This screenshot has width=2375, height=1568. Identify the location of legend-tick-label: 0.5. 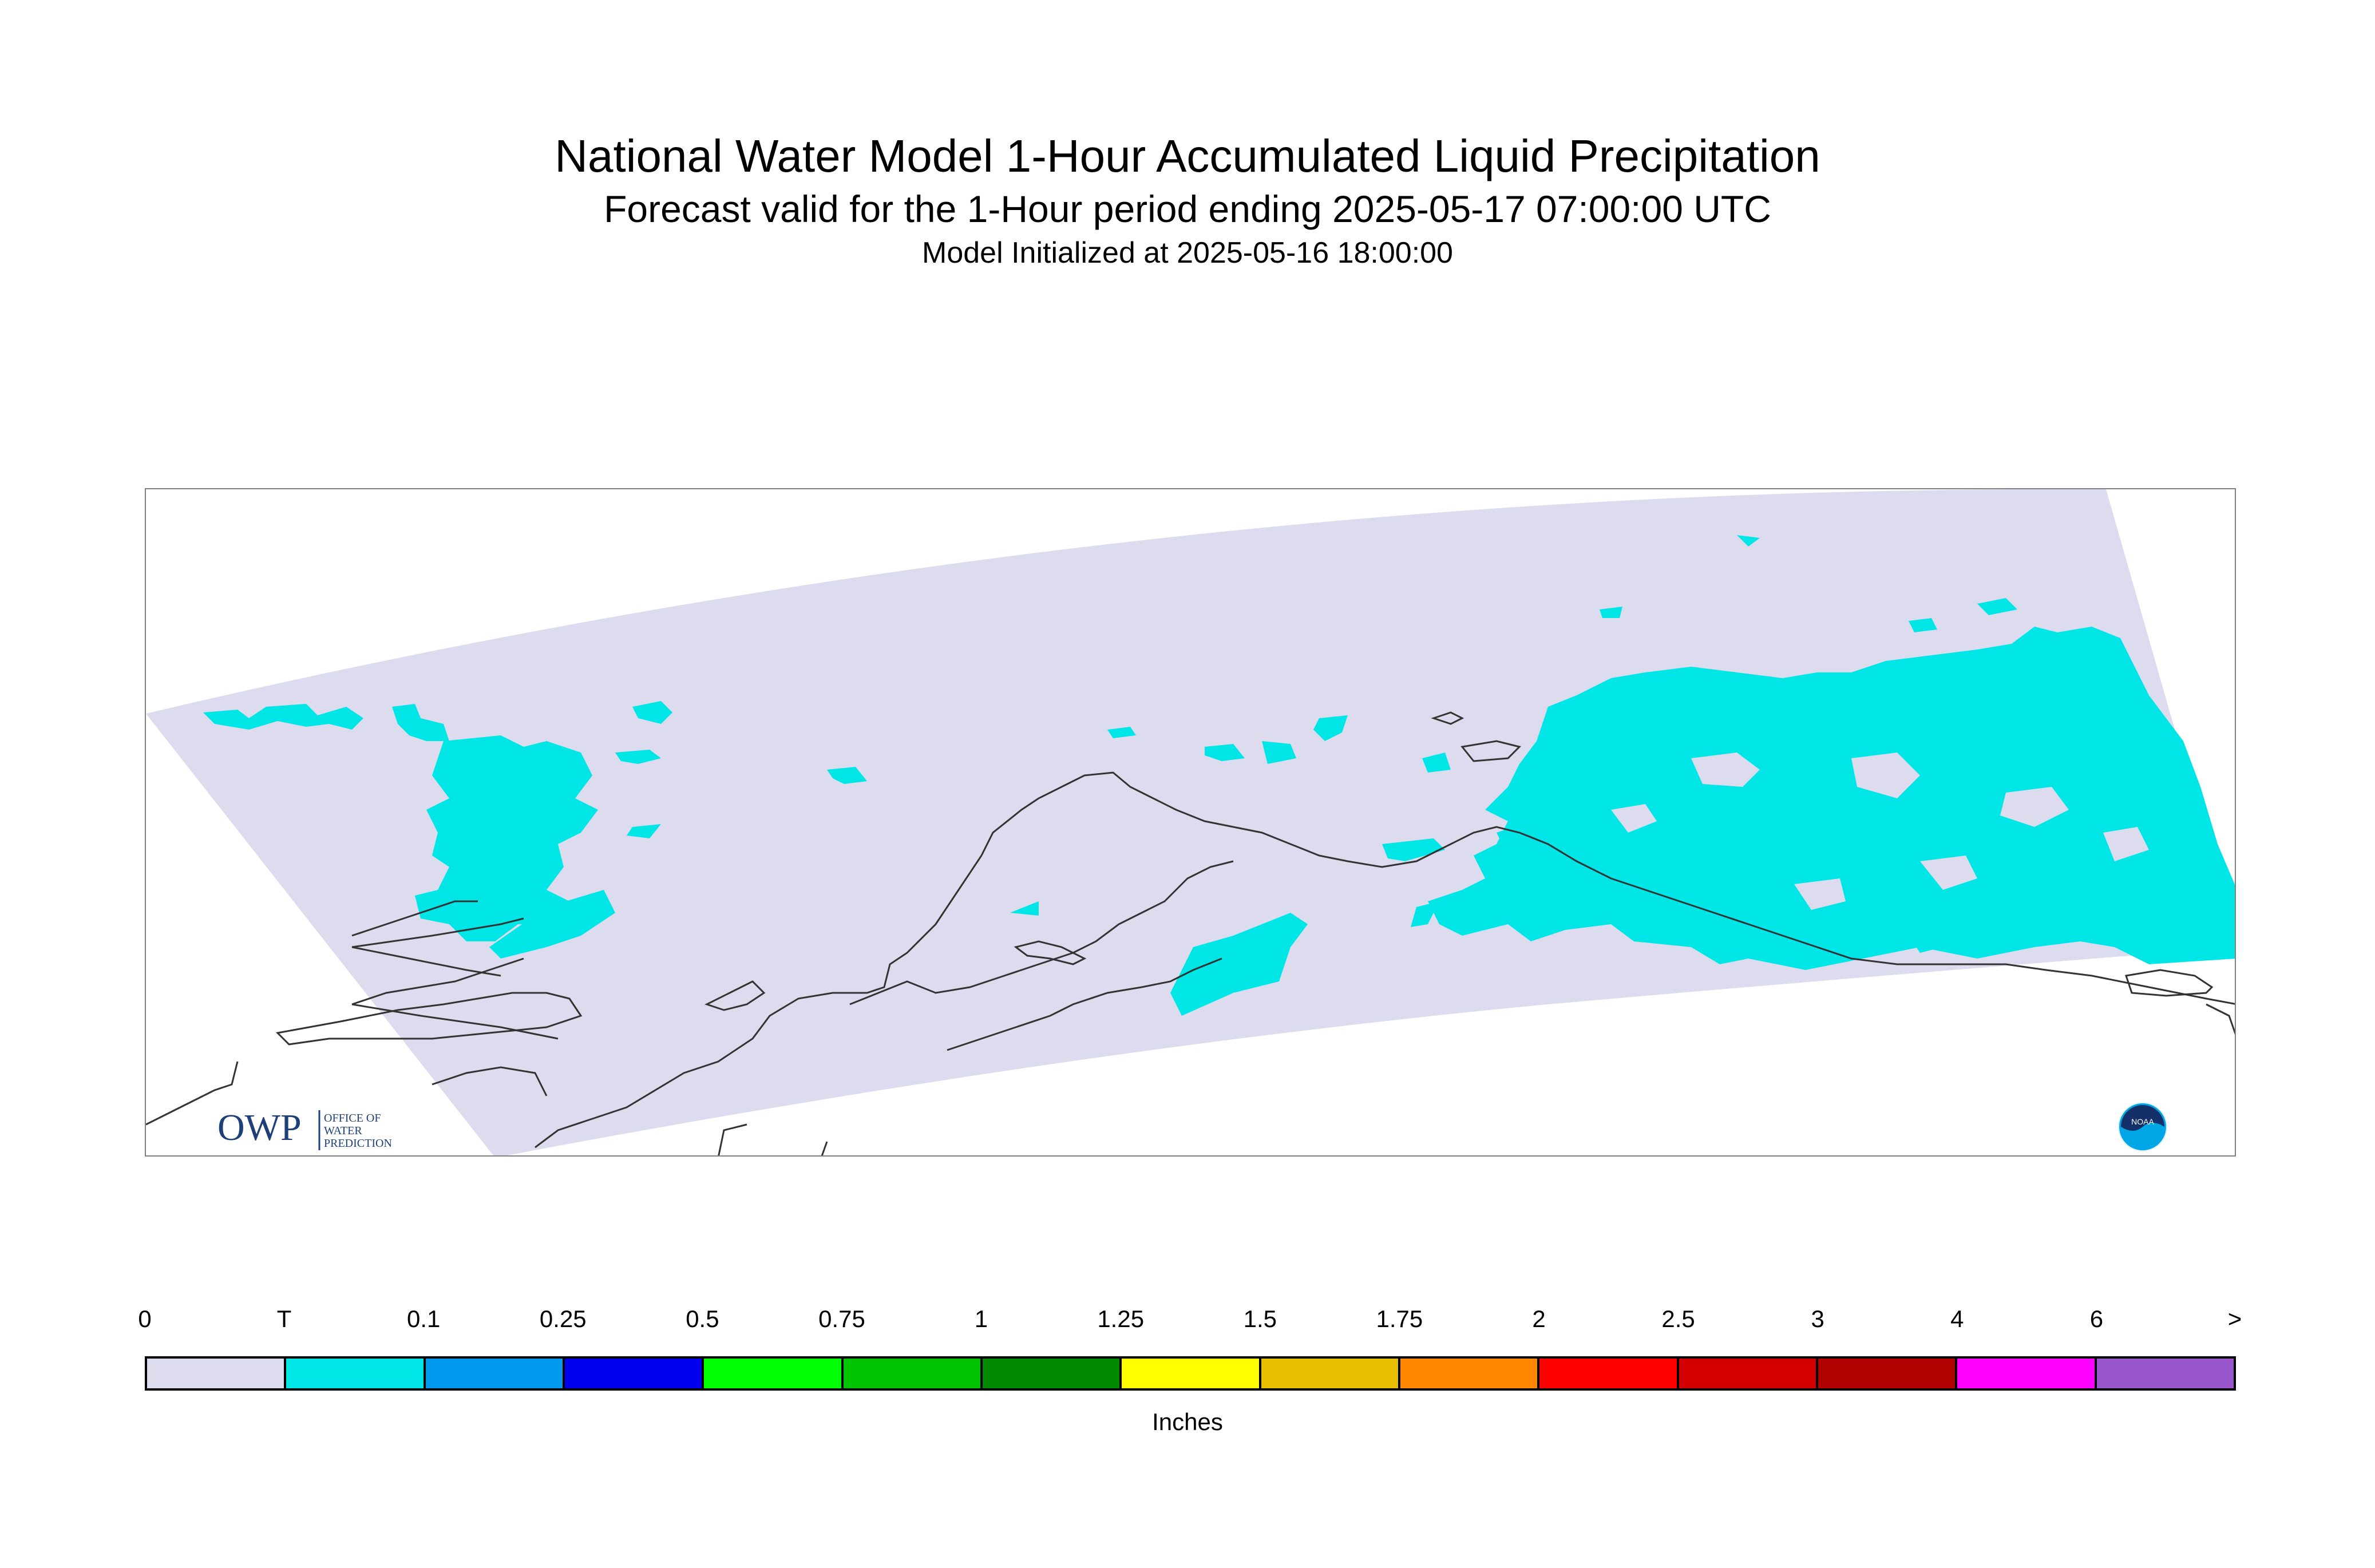
(702, 1318).